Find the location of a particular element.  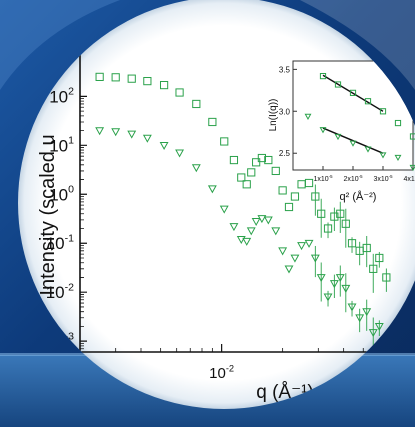

y-tick-label: 10⁻¹ is located at coordinates (60, 243).